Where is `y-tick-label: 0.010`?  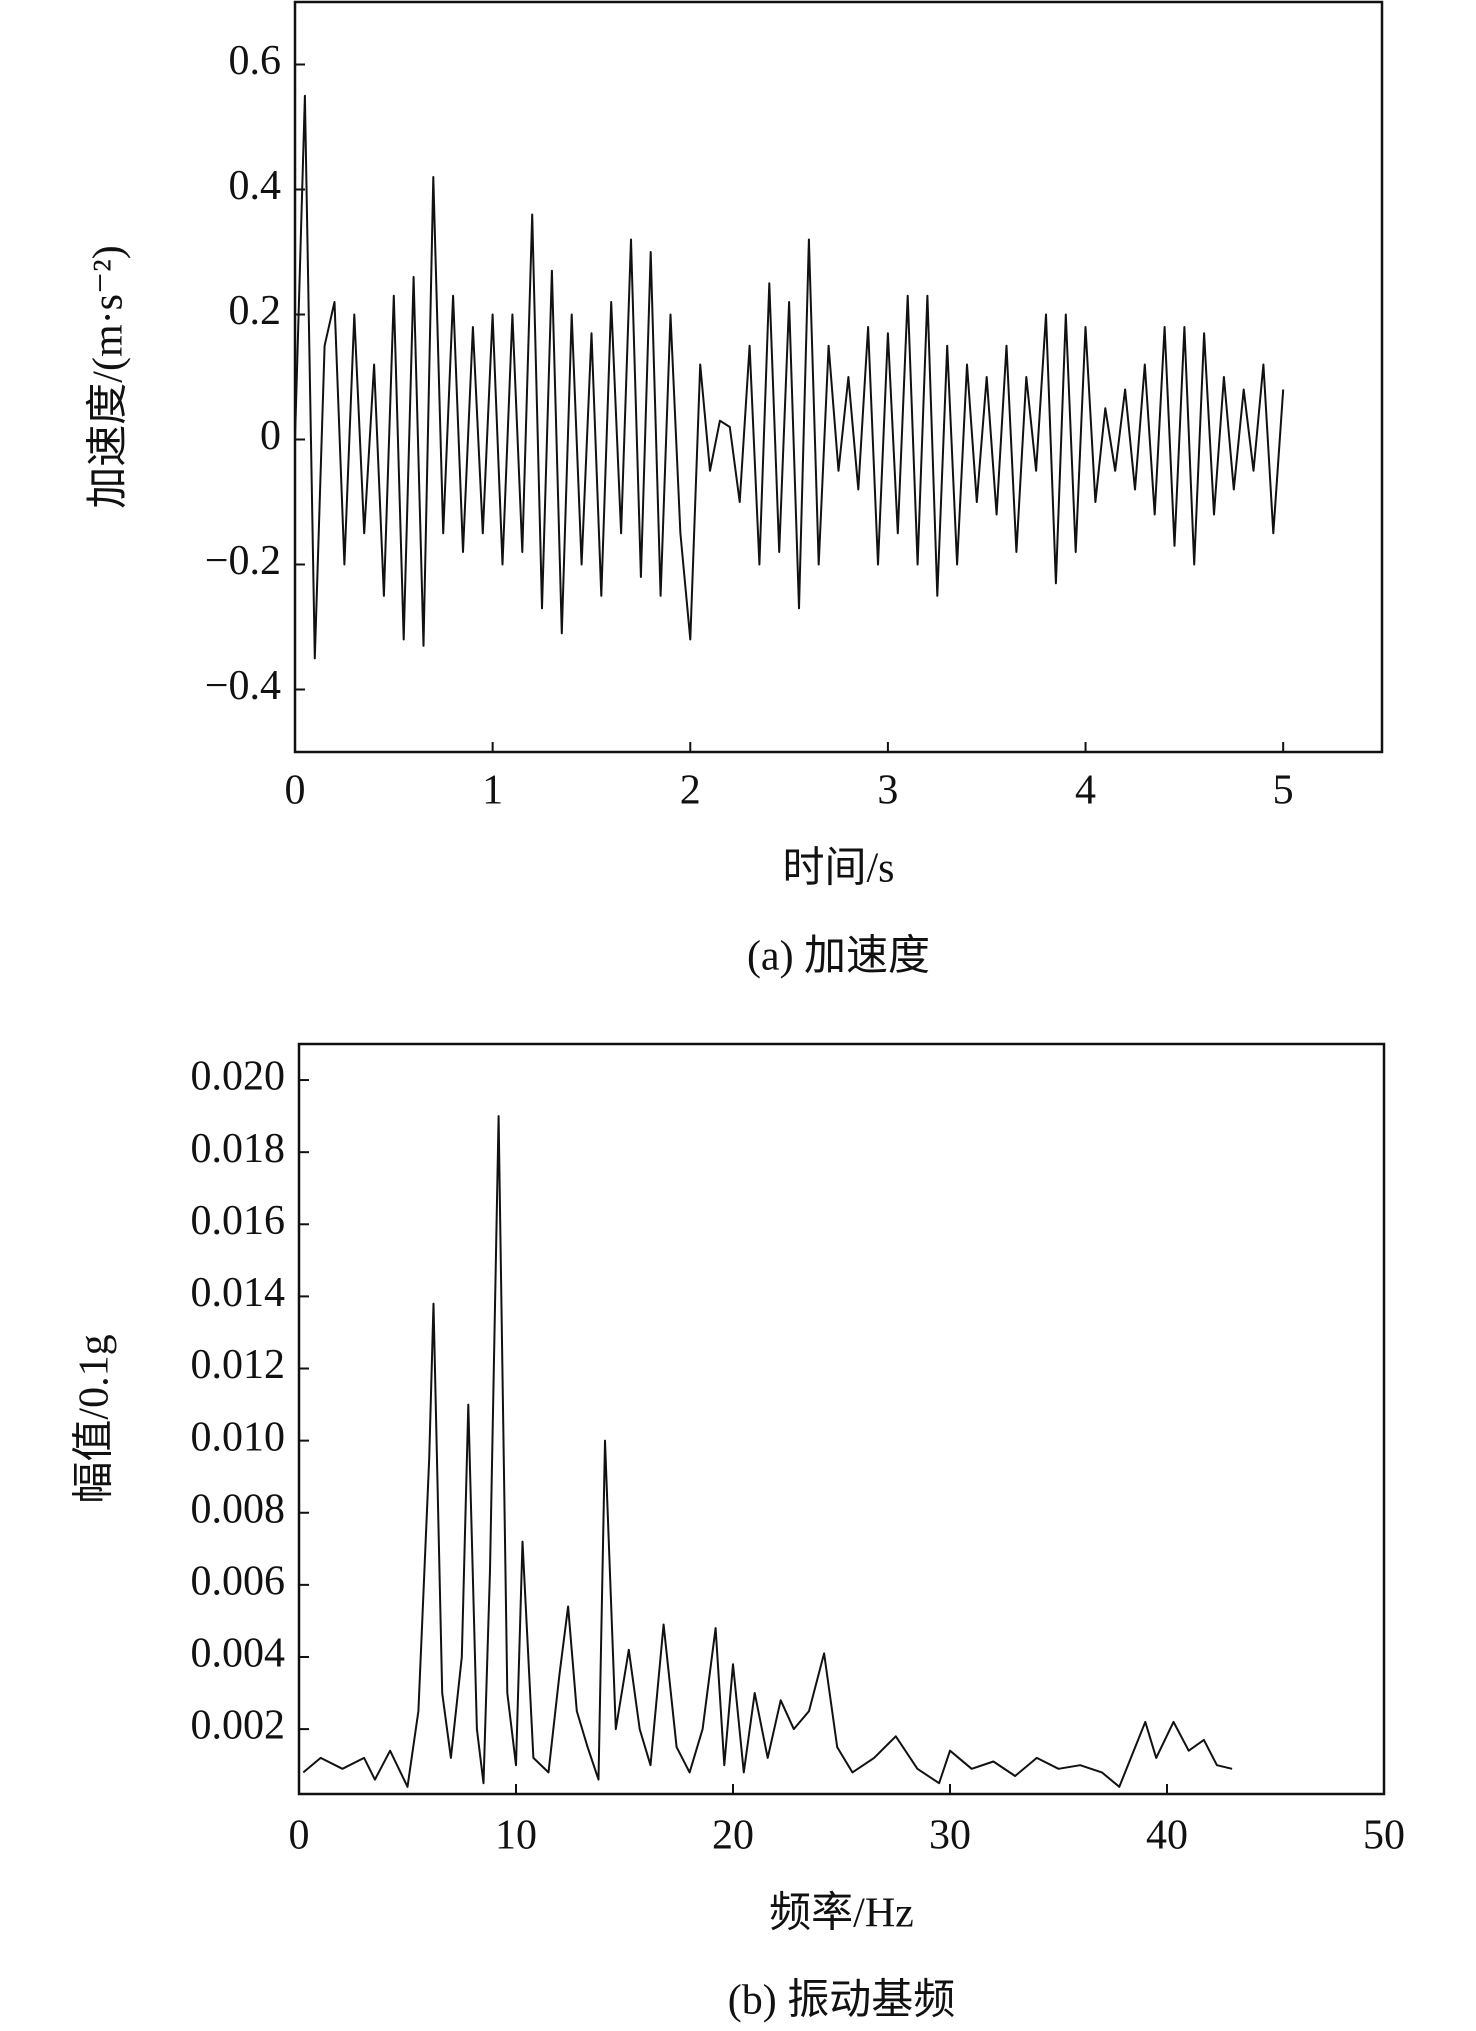 y-tick-label: 0.010 is located at coordinates (238, 1437).